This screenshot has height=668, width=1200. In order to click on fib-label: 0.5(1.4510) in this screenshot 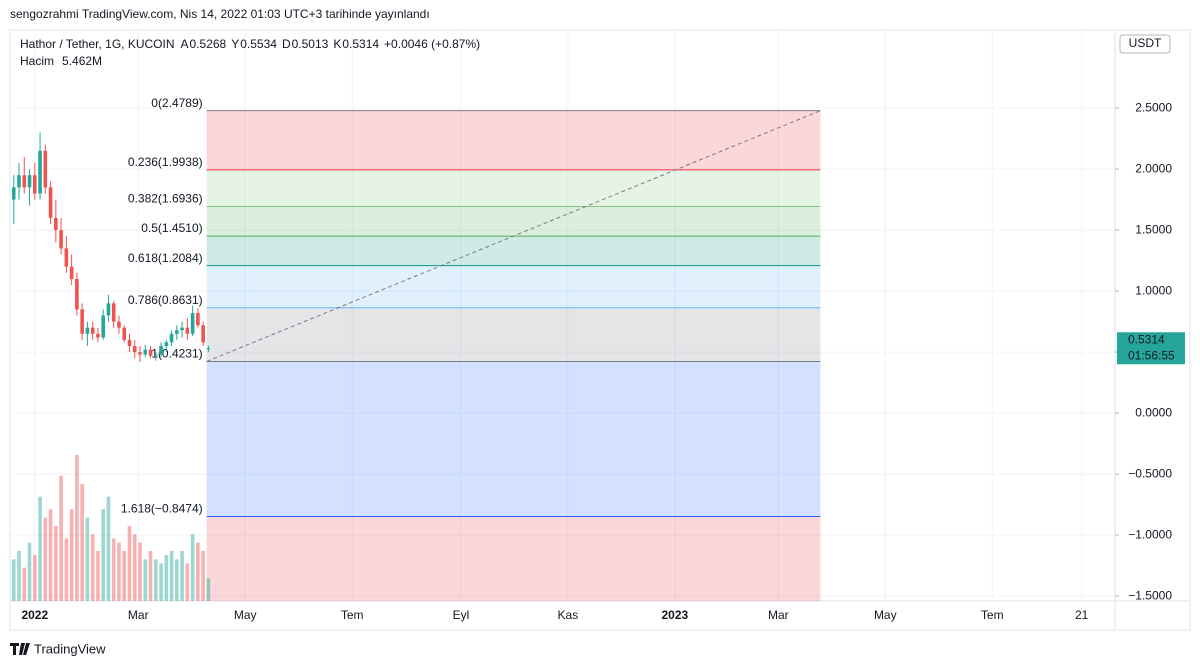, I will do `click(171, 228)`.